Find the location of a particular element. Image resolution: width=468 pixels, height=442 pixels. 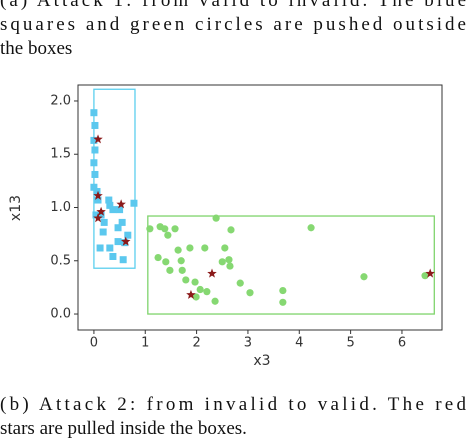

x-tick-label: 2 is located at coordinates (196, 343).